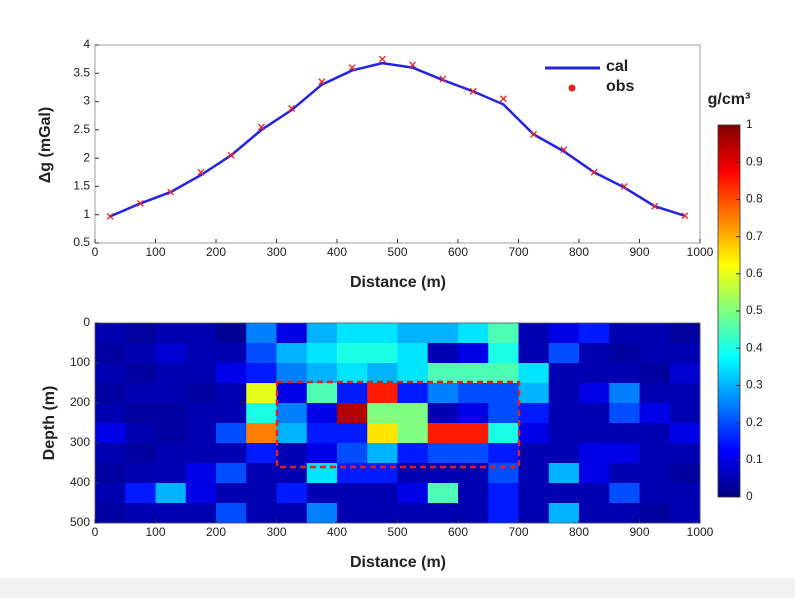 The height and width of the screenshot is (603, 795). Describe the element at coordinates (749, 496) in the screenshot. I see `colorbar-tick-label: 0` at that location.